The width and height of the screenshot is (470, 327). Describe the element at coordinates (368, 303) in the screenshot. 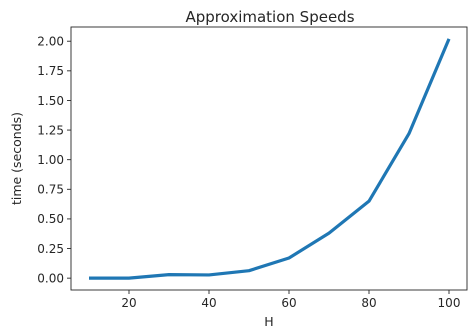

I see `x-tick-label: 80` at that location.